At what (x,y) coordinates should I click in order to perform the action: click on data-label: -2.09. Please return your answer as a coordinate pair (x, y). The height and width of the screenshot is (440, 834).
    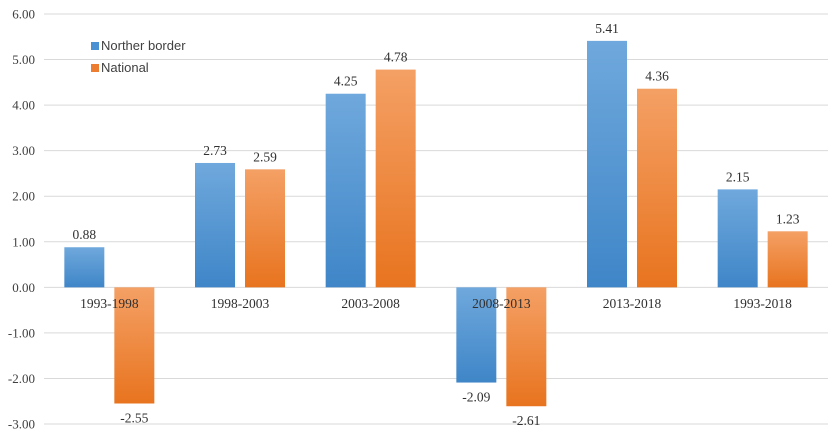
    Looking at the image, I should click on (476, 397).